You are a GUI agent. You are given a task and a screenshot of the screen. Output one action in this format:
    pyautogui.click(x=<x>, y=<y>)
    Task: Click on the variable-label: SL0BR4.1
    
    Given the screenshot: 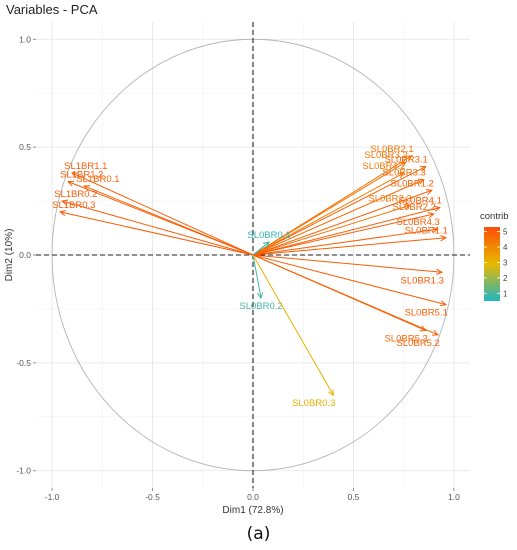 What is the action you would take?
    pyautogui.click(x=420, y=201)
    